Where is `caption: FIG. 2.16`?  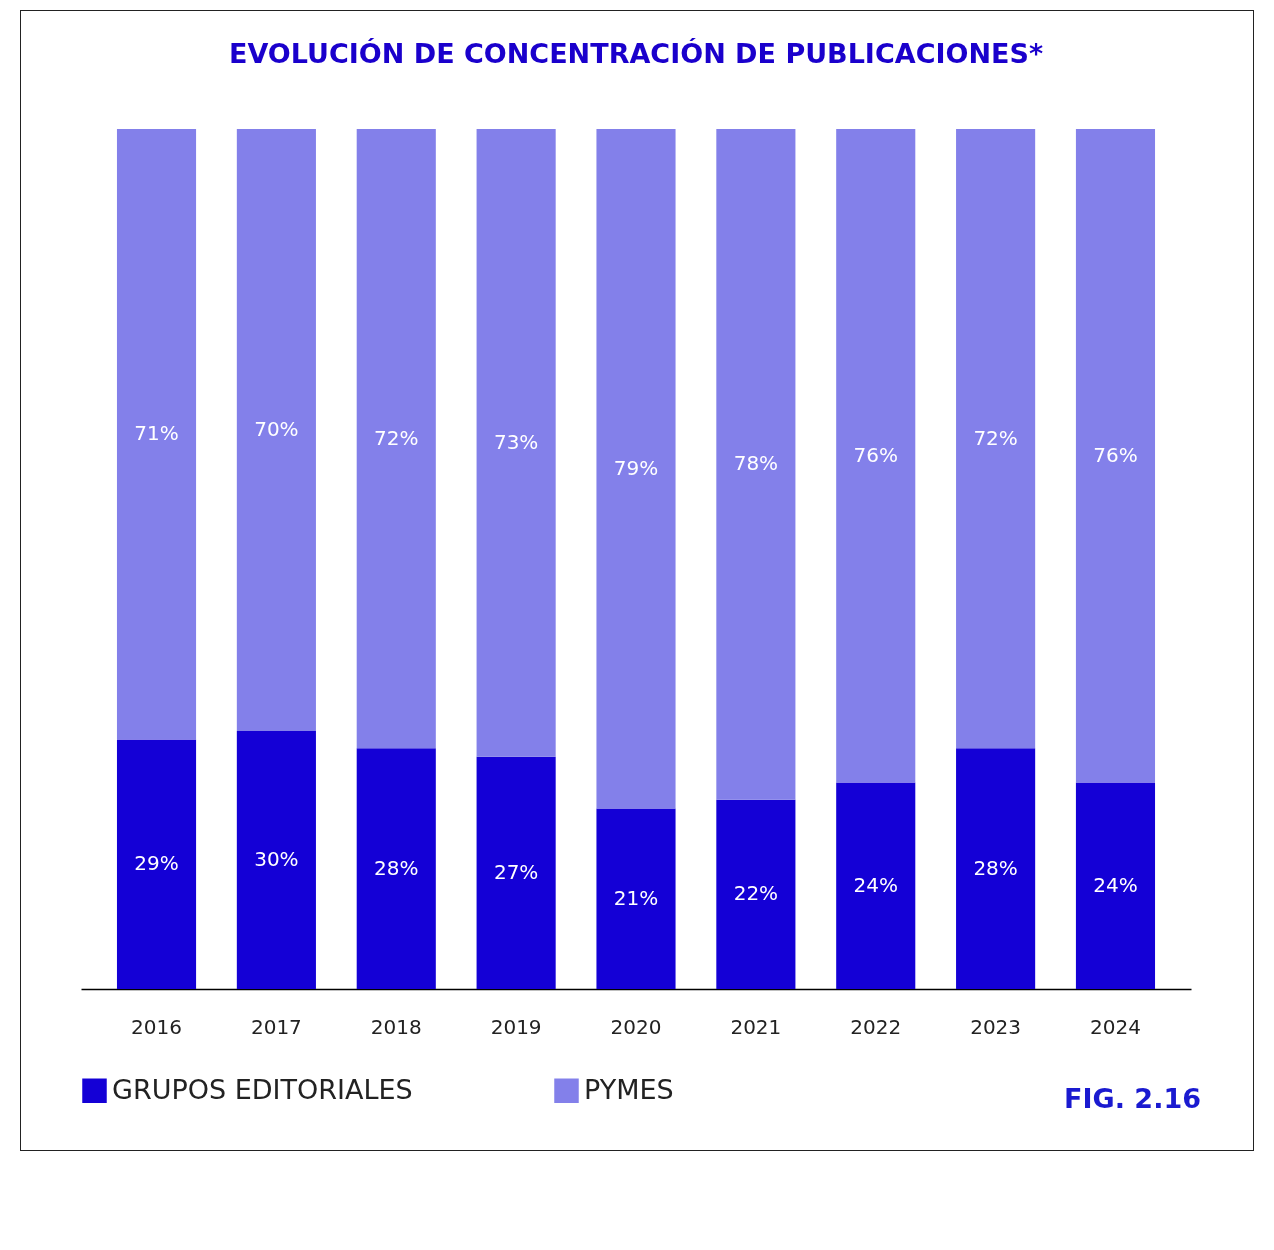
caption: FIG. 2.16 is located at coordinates (1132, 1098).